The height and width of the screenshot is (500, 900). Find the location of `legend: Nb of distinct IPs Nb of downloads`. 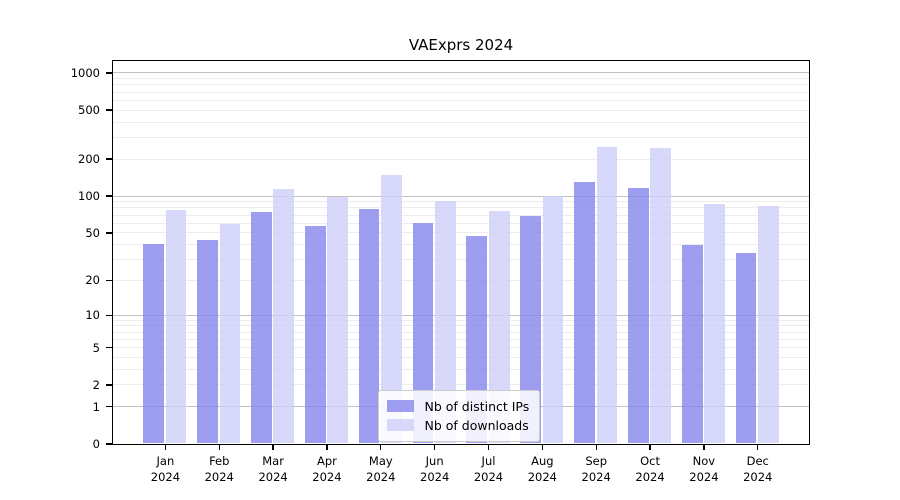

legend: Nb of distinct IPs Nb of downloads is located at coordinates (459, 415).